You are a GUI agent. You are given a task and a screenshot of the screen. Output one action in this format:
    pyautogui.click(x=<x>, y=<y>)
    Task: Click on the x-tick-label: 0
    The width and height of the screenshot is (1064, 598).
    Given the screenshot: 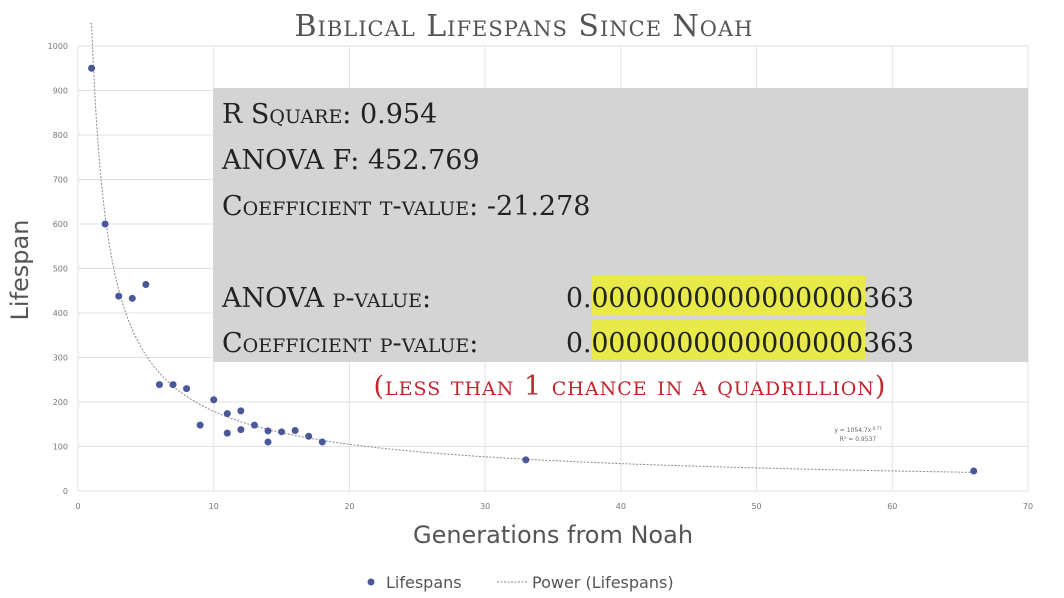 What is the action you would take?
    pyautogui.click(x=77, y=506)
    